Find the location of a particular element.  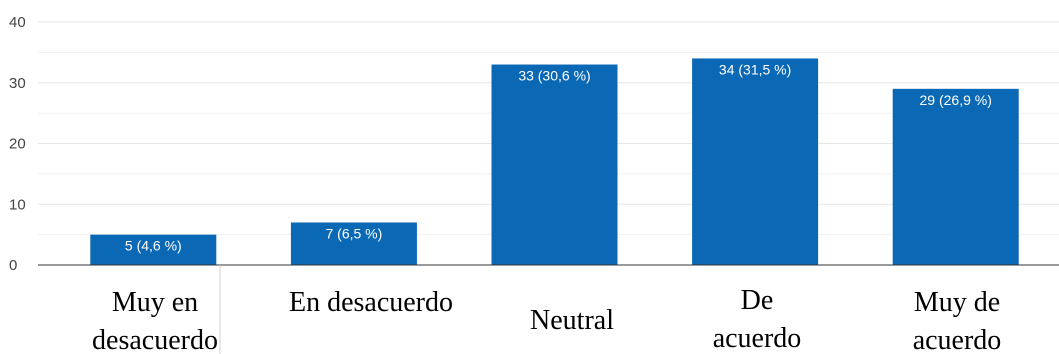

data-label: 5 (4,6 %) is located at coordinates (153, 246).